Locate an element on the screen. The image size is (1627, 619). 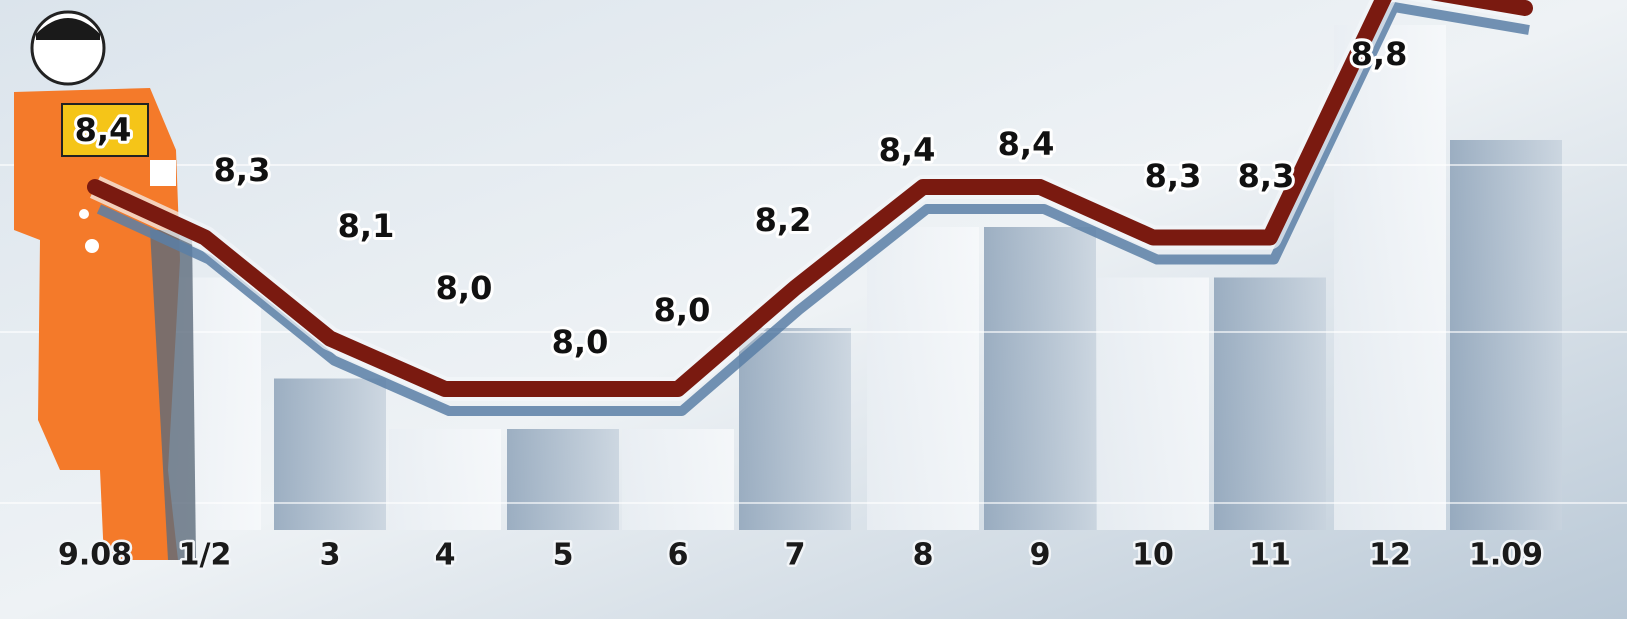
x-tick-group: 9.08 1/2 3 4 5 6 7 8 9 10 11 12 1.09 is located at coordinates (800, 555).